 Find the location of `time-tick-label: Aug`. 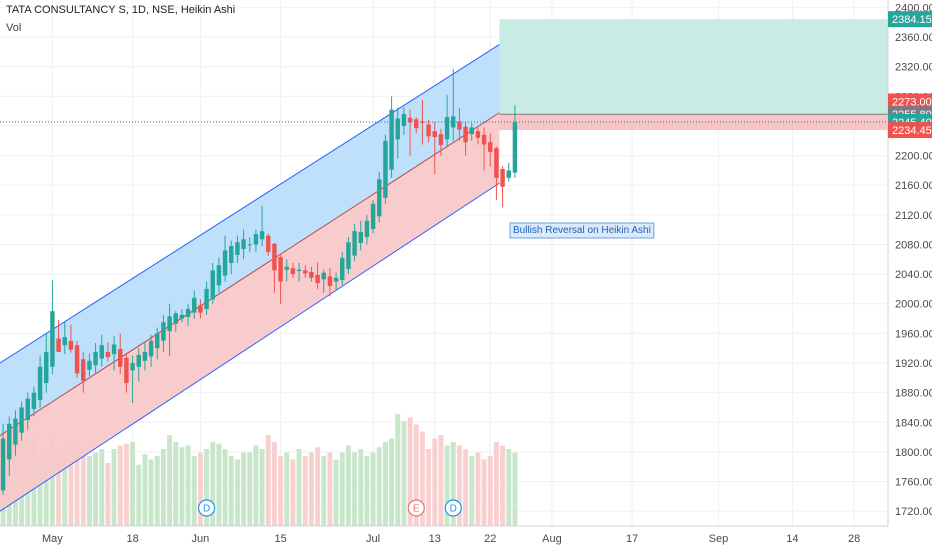

time-tick-label: Aug is located at coordinates (552, 539).